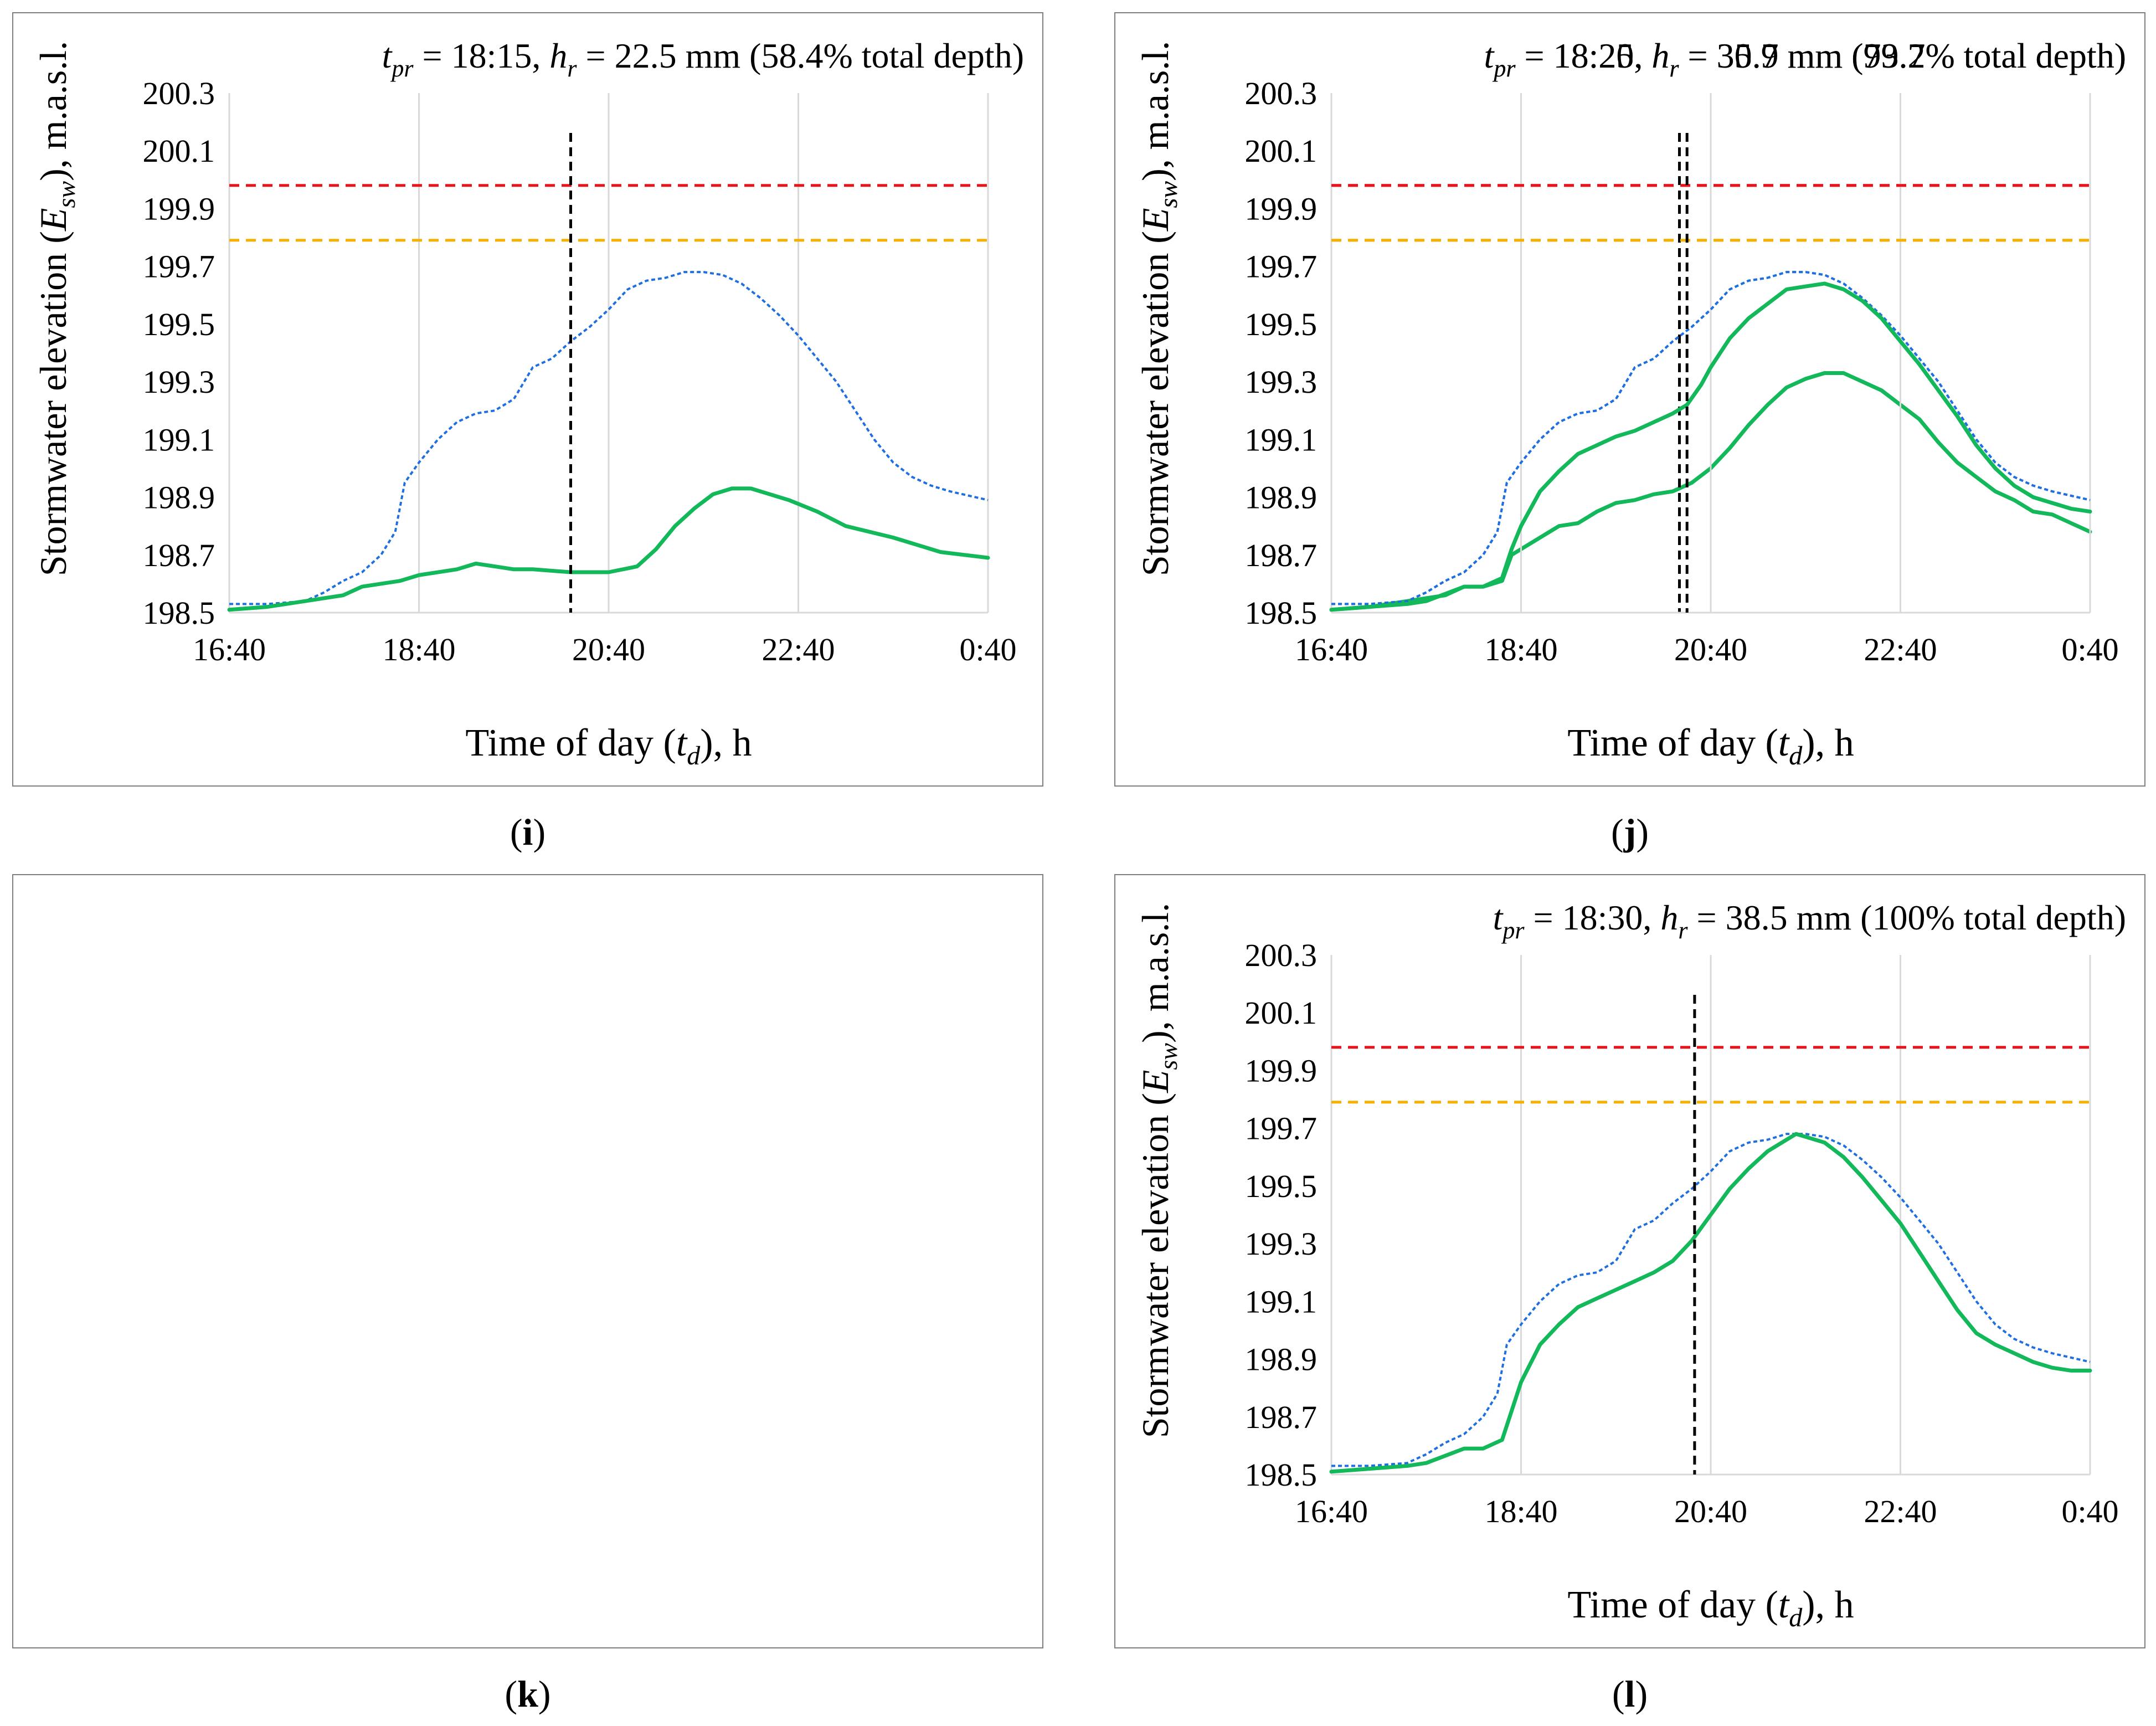 The image size is (2156, 1726). I want to click on xlabel-sub: d, so click(1796, 755).